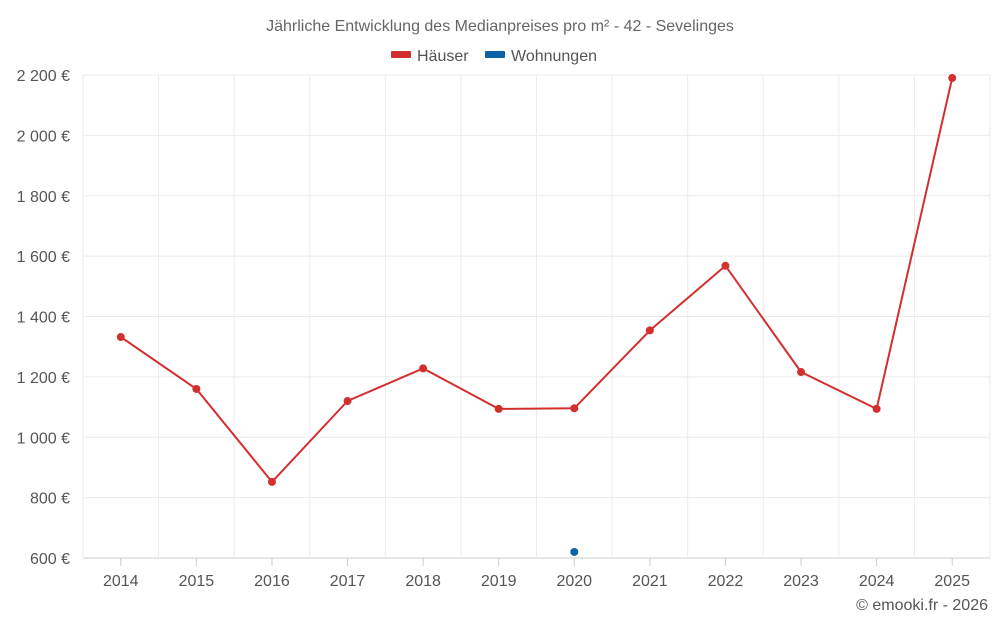  What do you see at coordinates (650, 581) in the screenshot?
I see `x-tick-label-2021: 2021` at bounding box center [650, 581].